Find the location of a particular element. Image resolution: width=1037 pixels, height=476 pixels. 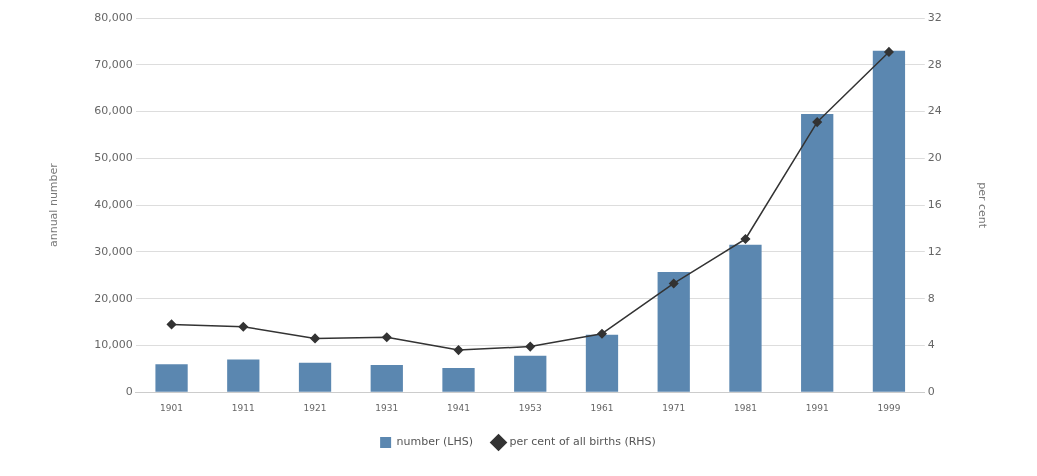

x-tick-label: 1941 is located at coordinates (458, 407).